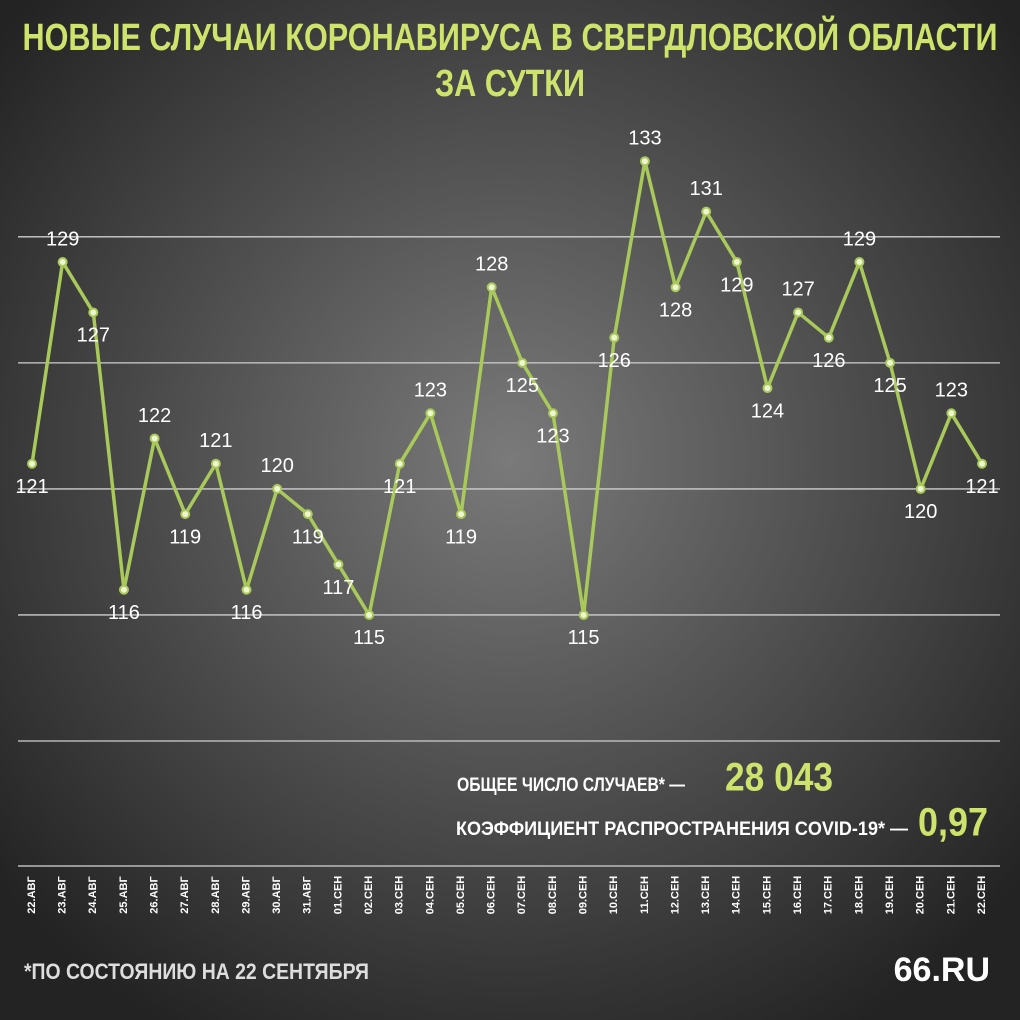 The height and width of the screenshot is (1020, 1020). Describe the element at coordinates (522, 895) in the screenshot. I see `x-tick-label: 07.СЕН` at that location.